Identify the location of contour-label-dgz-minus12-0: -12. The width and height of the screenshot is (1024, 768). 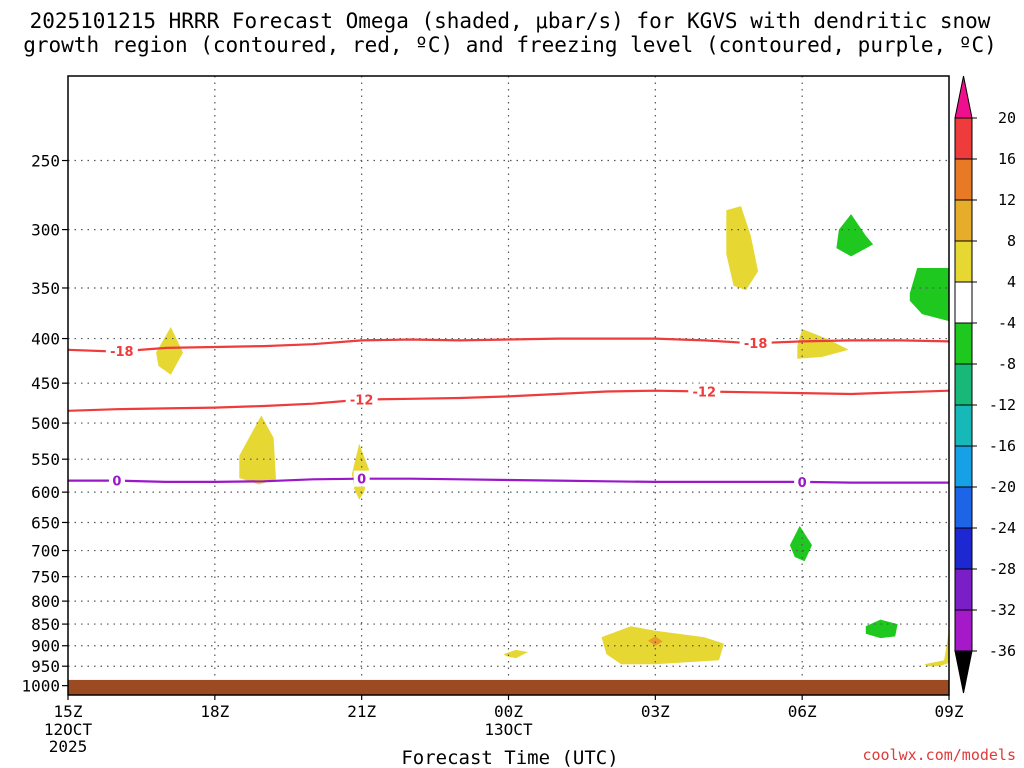
(362, 401).